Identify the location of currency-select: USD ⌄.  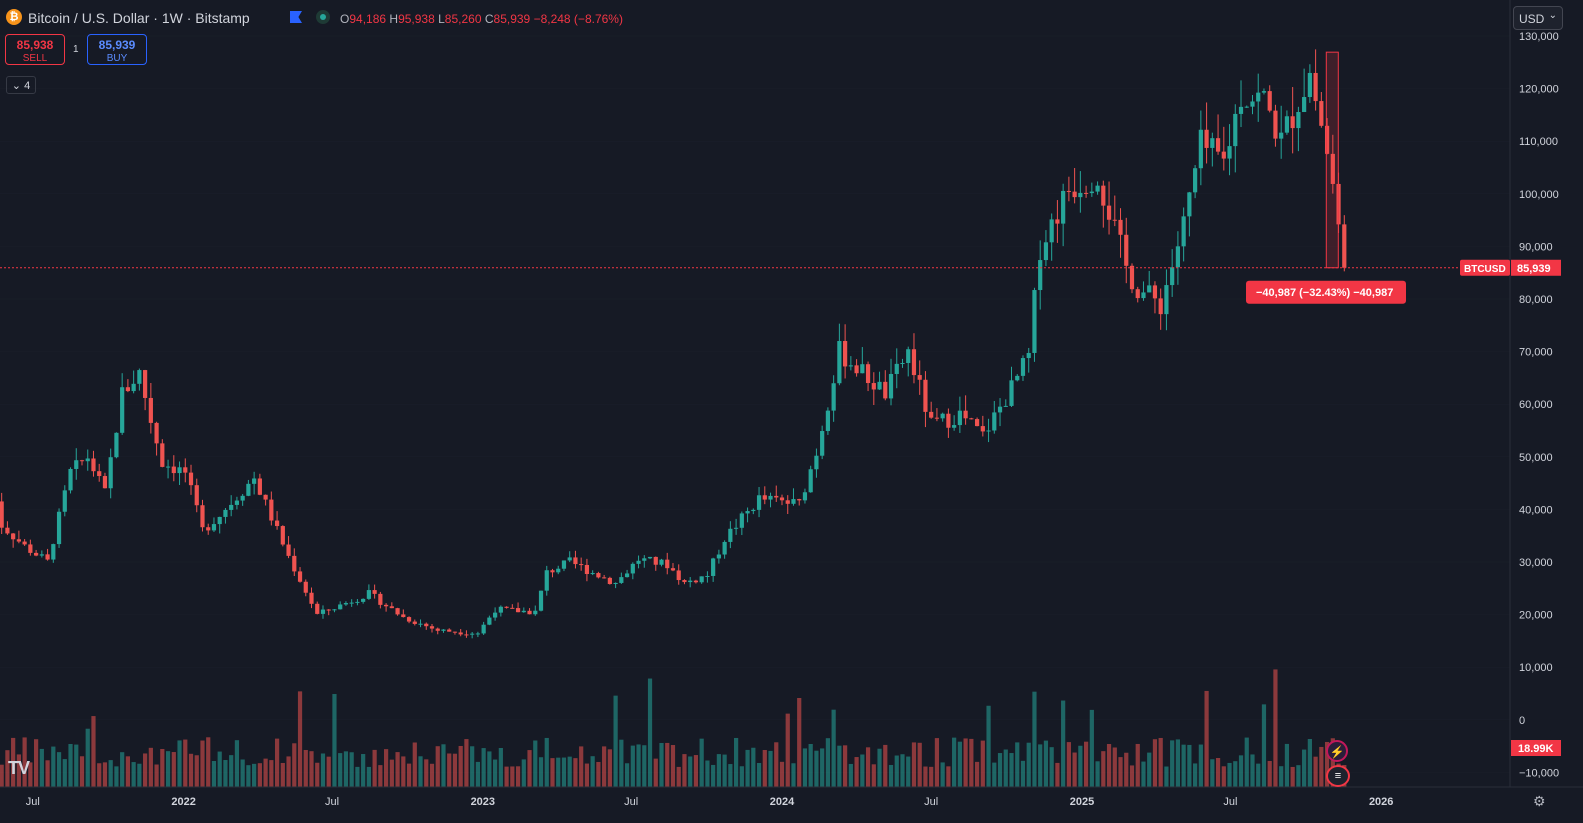
(1538, 18).